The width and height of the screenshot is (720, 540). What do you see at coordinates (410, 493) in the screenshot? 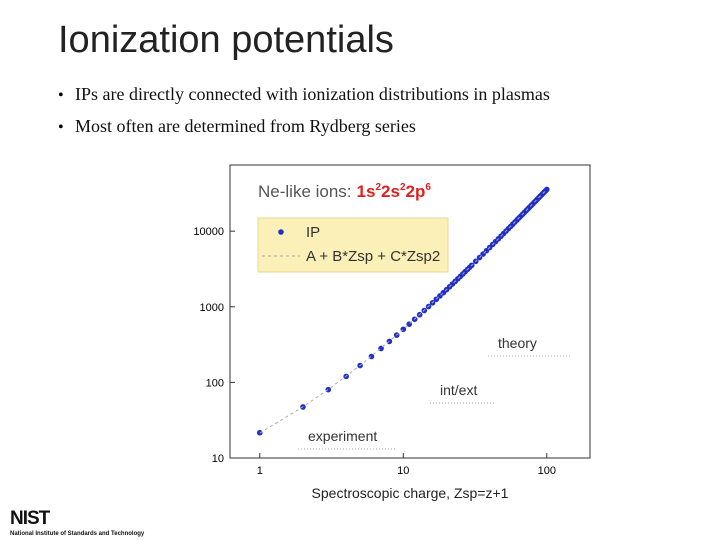
I see `x-axis-label: Spectroscopic charge, Zsp=z+1` at bounding box center [410, 493].